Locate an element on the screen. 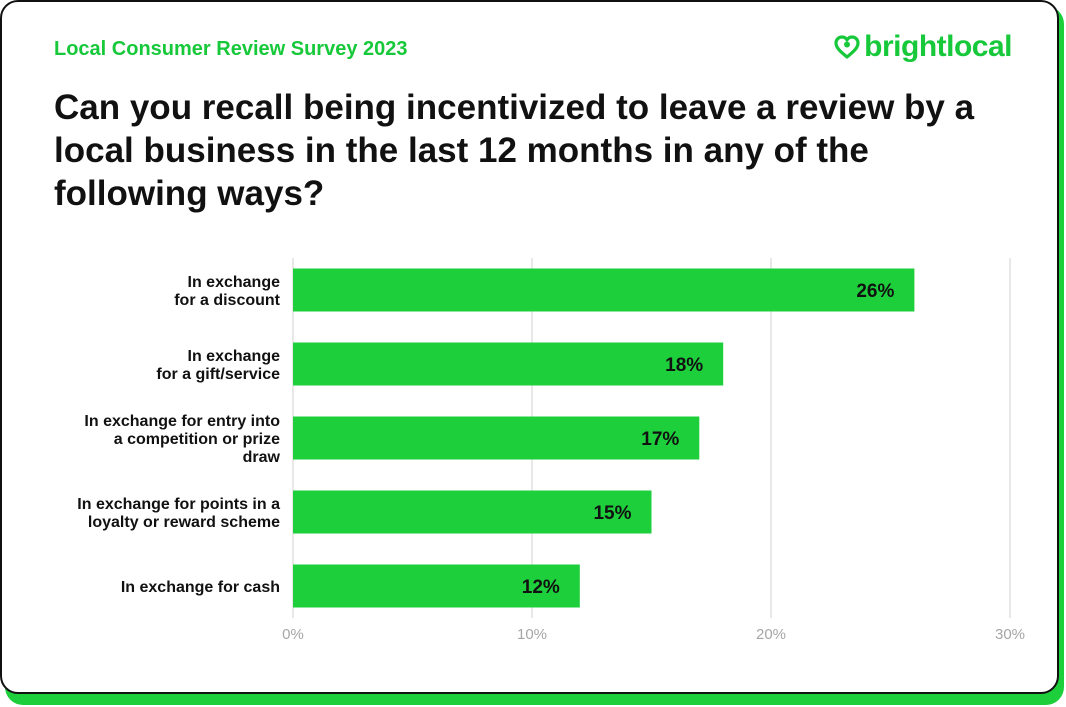  heart-pin-icon is located at coordinates (847, 47).